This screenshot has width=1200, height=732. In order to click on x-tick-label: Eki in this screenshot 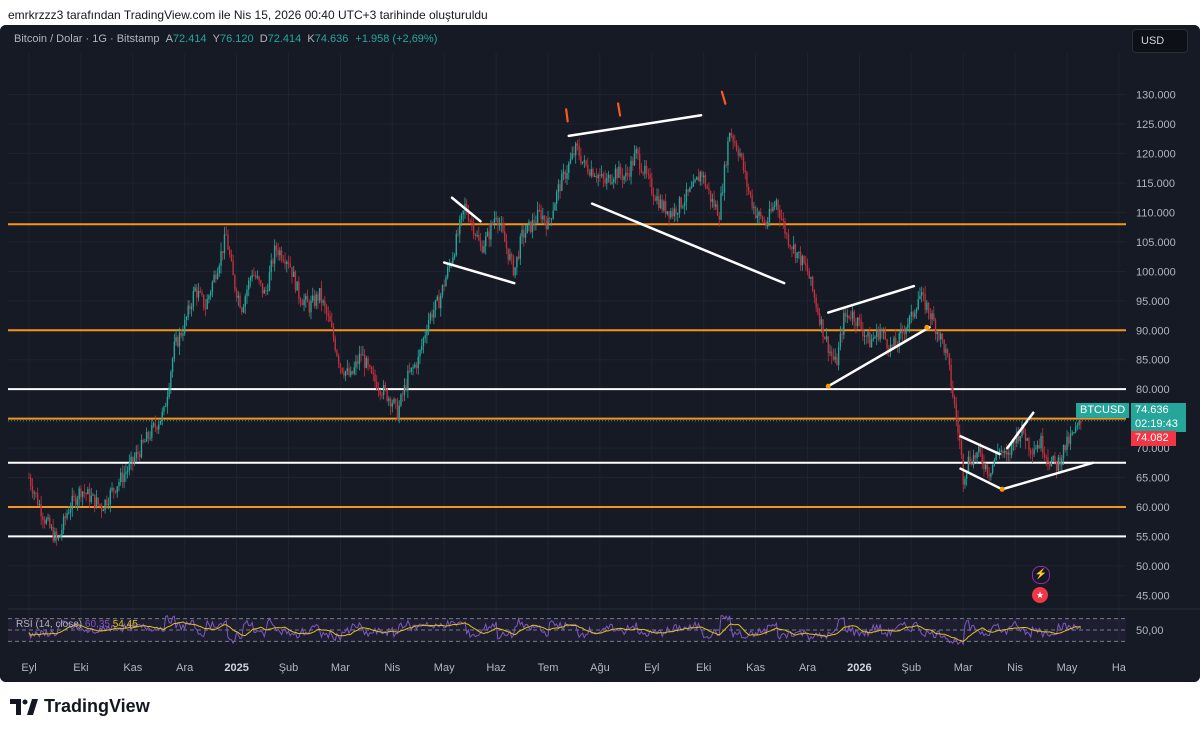, I will do `click(80, 668)`.